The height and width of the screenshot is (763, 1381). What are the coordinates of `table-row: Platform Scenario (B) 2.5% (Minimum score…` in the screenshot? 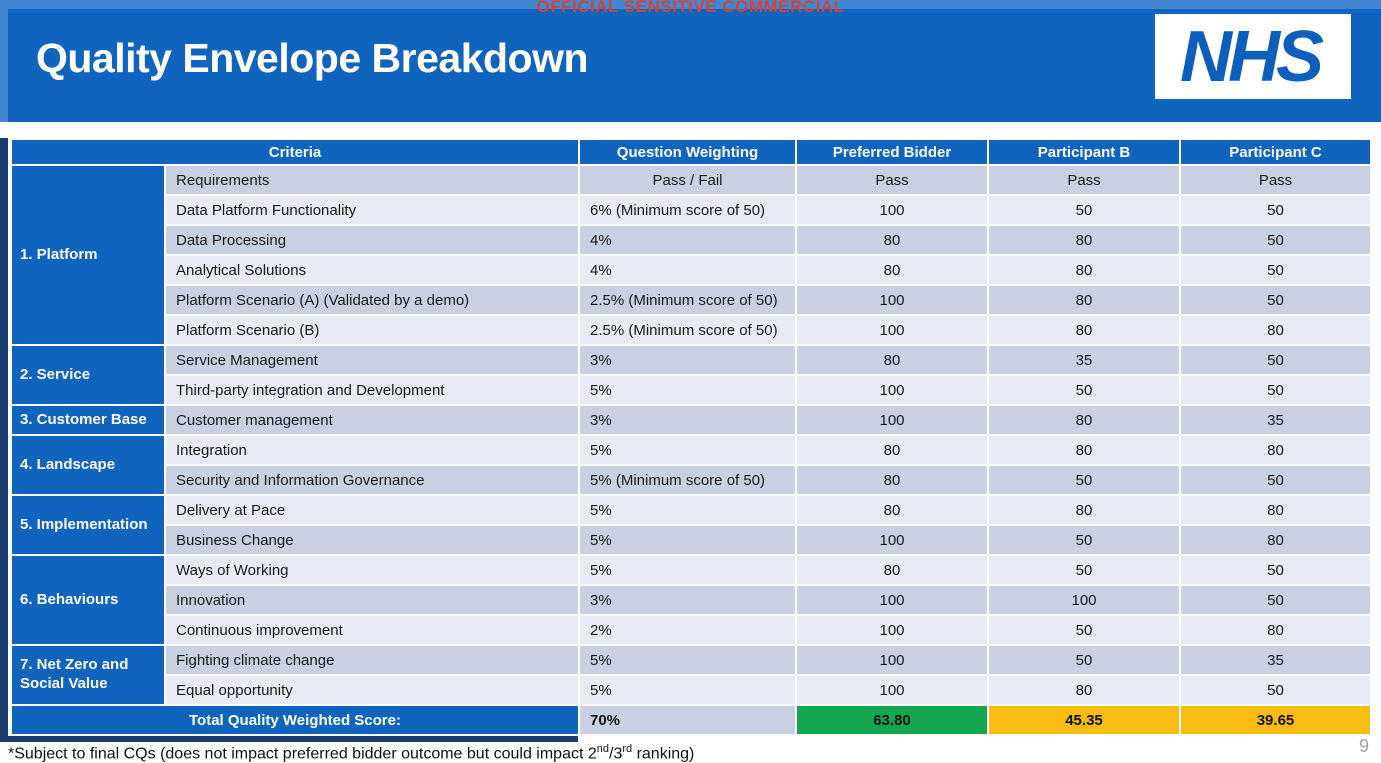 It's located at (691, 330).